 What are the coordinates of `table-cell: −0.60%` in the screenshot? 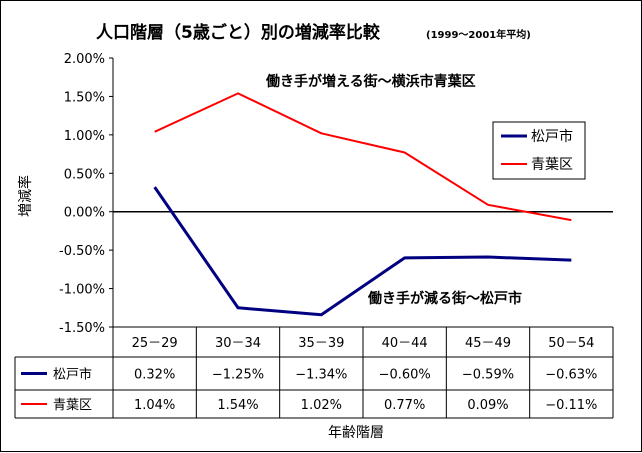 It's located at (405, 375).